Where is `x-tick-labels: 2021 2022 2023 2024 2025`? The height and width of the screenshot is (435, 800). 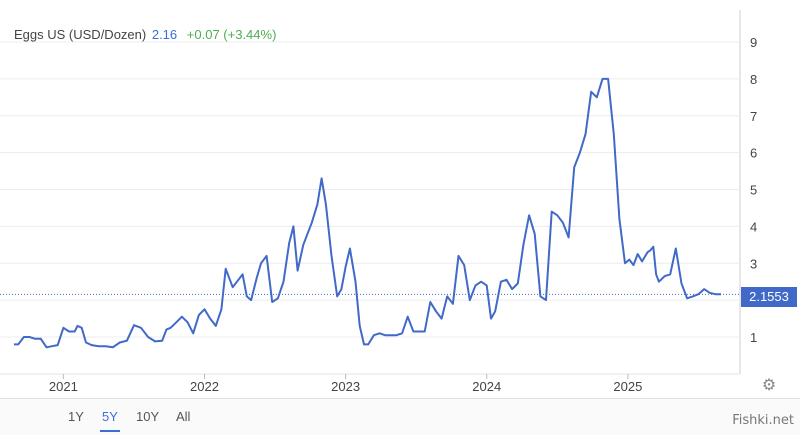
x-tick-labels: 2021 2022 2023 2024 2025 is located at coordinates (345, 384).